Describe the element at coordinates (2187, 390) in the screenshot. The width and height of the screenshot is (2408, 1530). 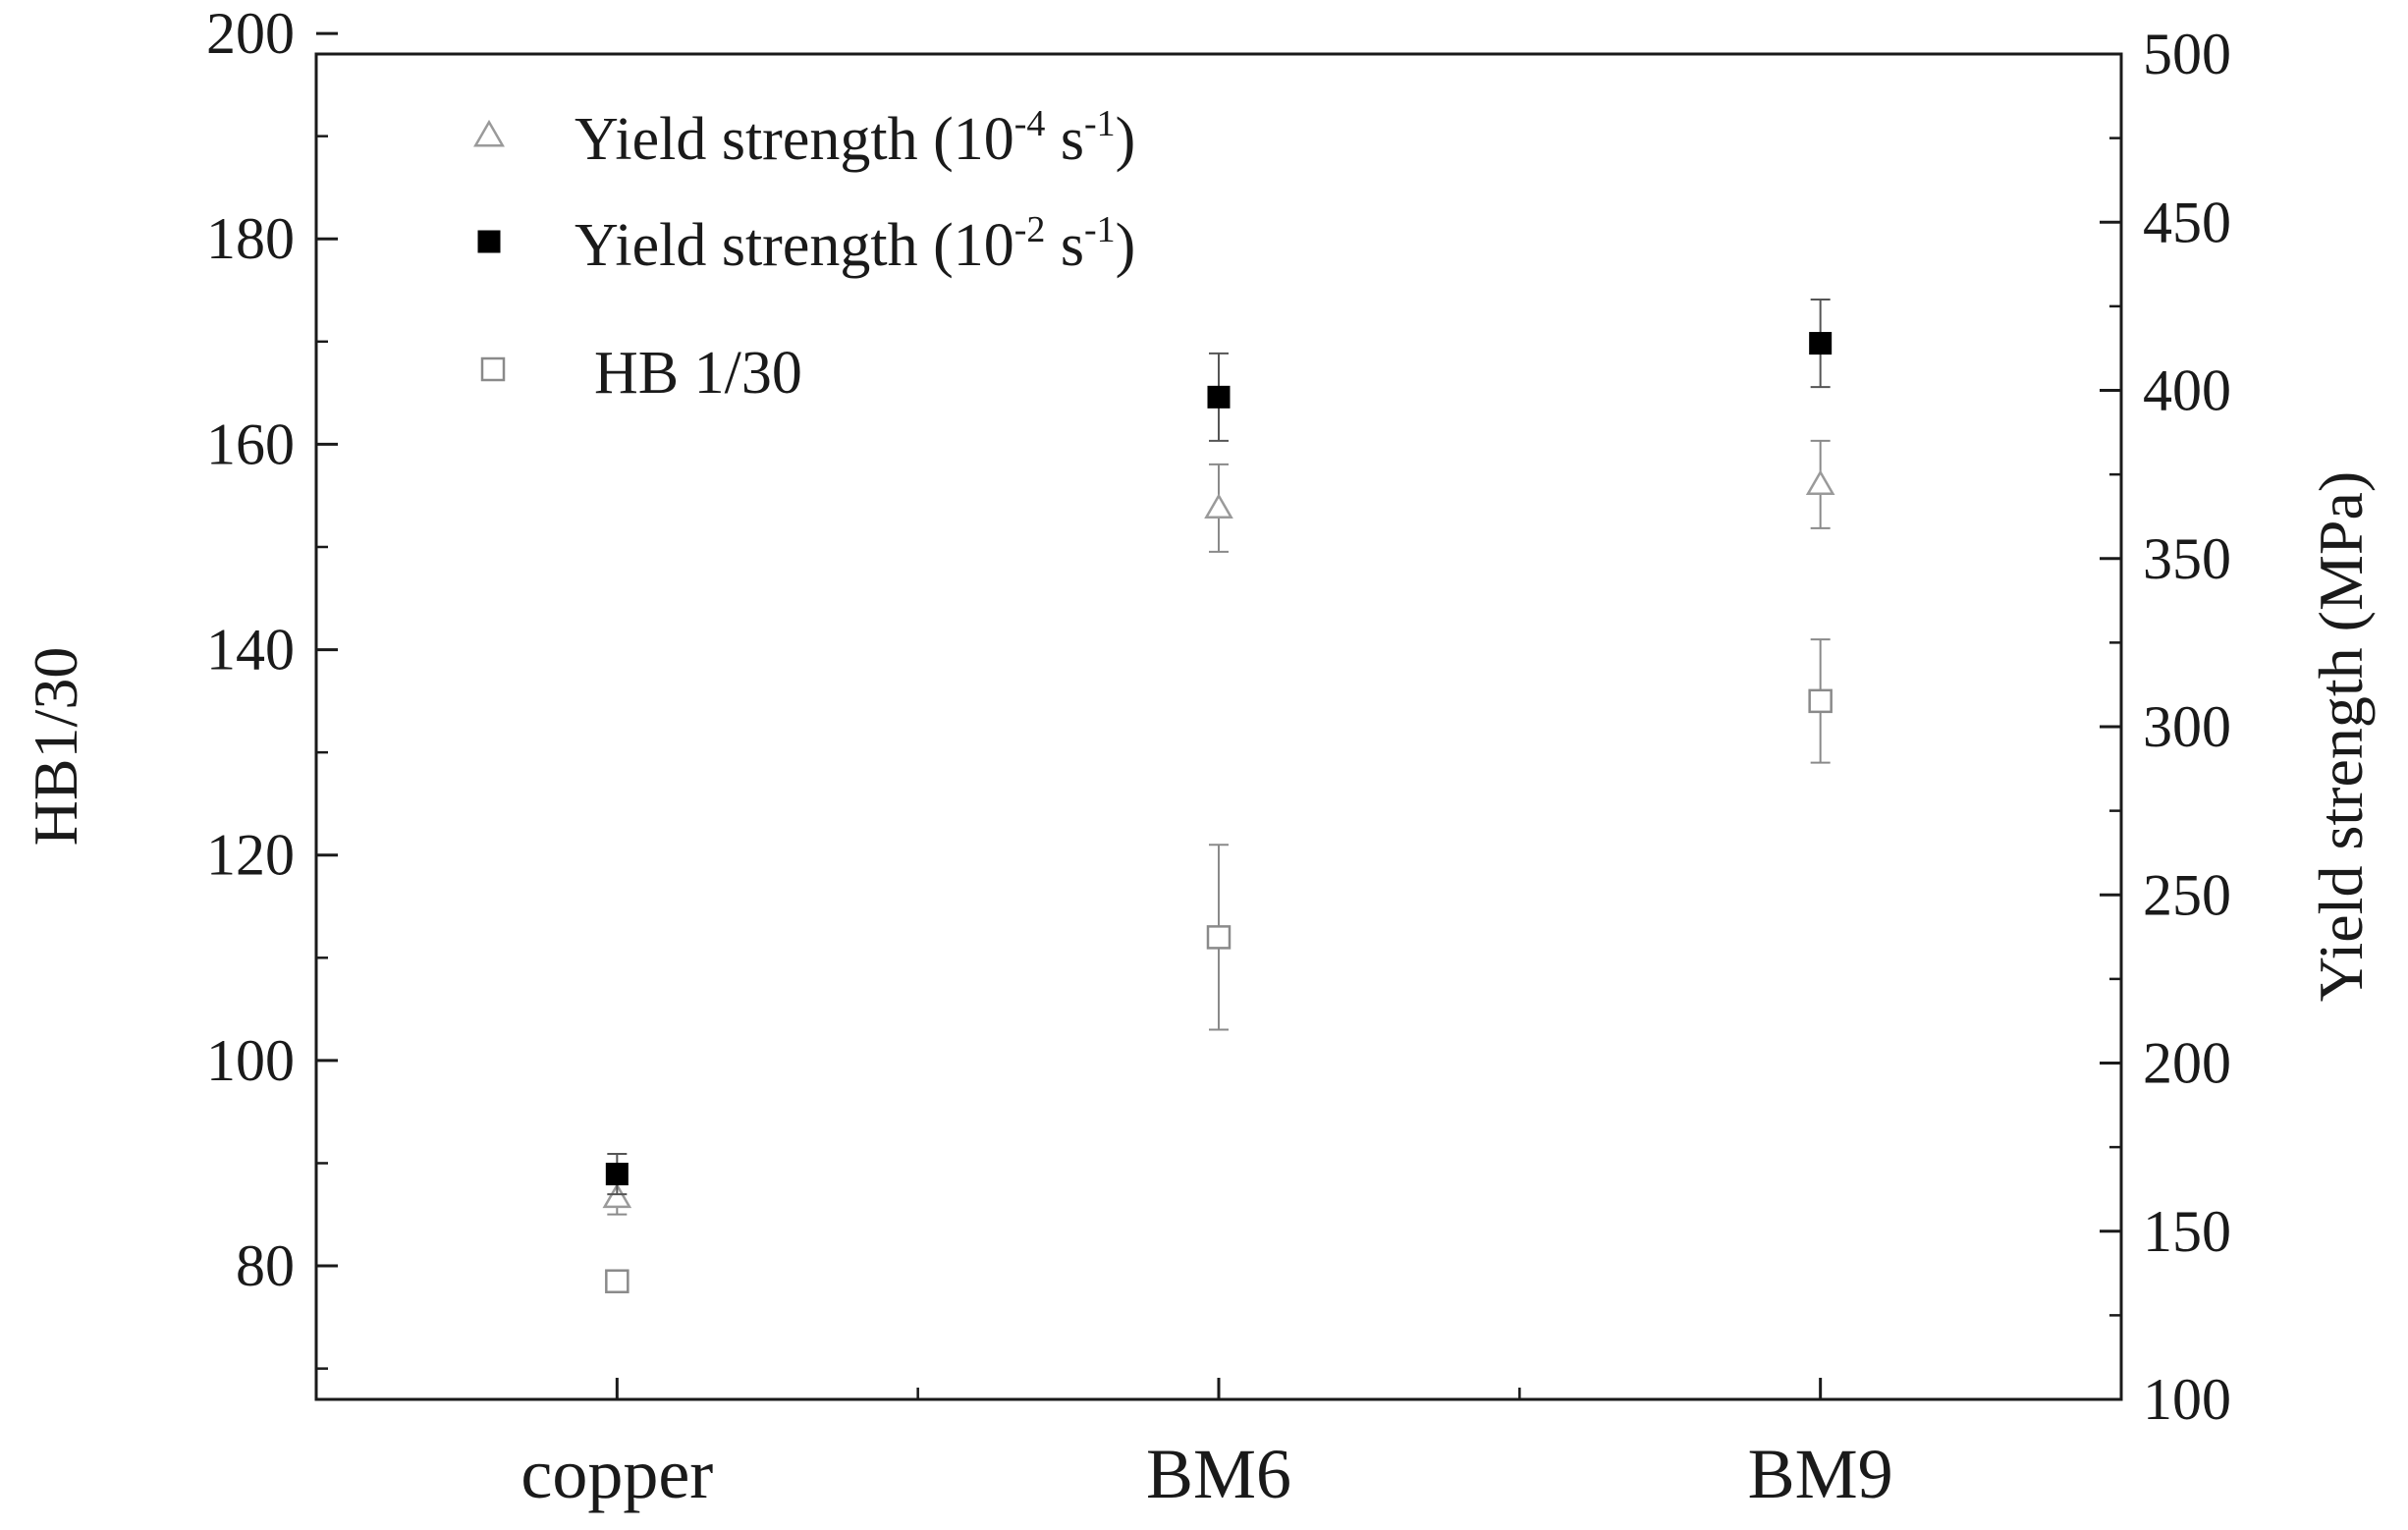
I see `right-tick-label: 400` at that location.